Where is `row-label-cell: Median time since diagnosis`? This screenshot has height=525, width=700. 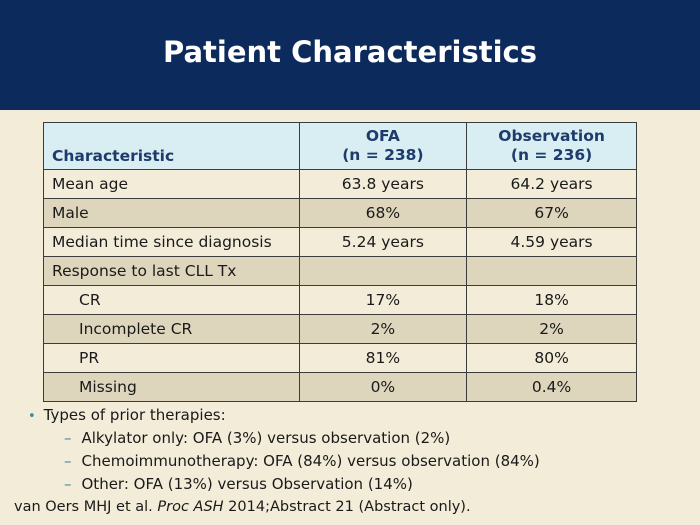
row-label-cell: Median time since diagnosis is located at coordinates (171, 242).